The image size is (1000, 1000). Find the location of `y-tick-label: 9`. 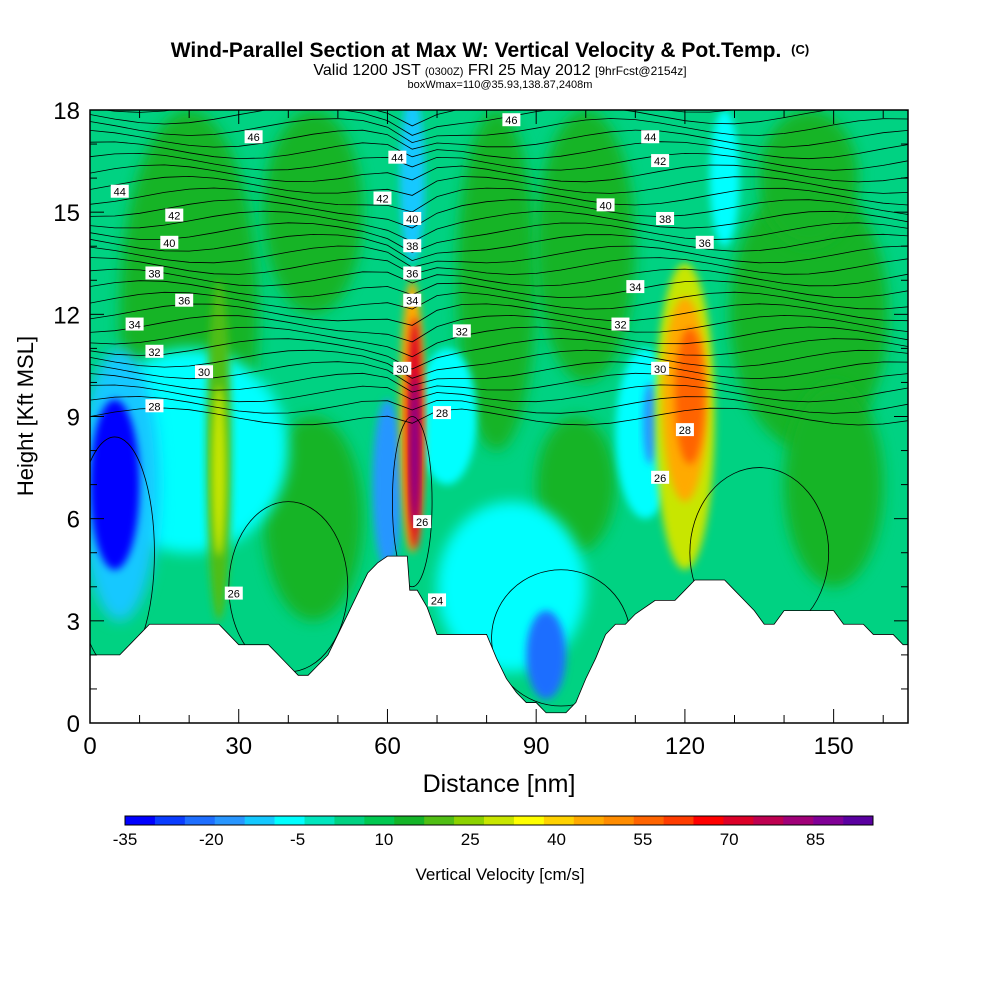

y-tick-label: 9 is located at coordinates (73, 418).